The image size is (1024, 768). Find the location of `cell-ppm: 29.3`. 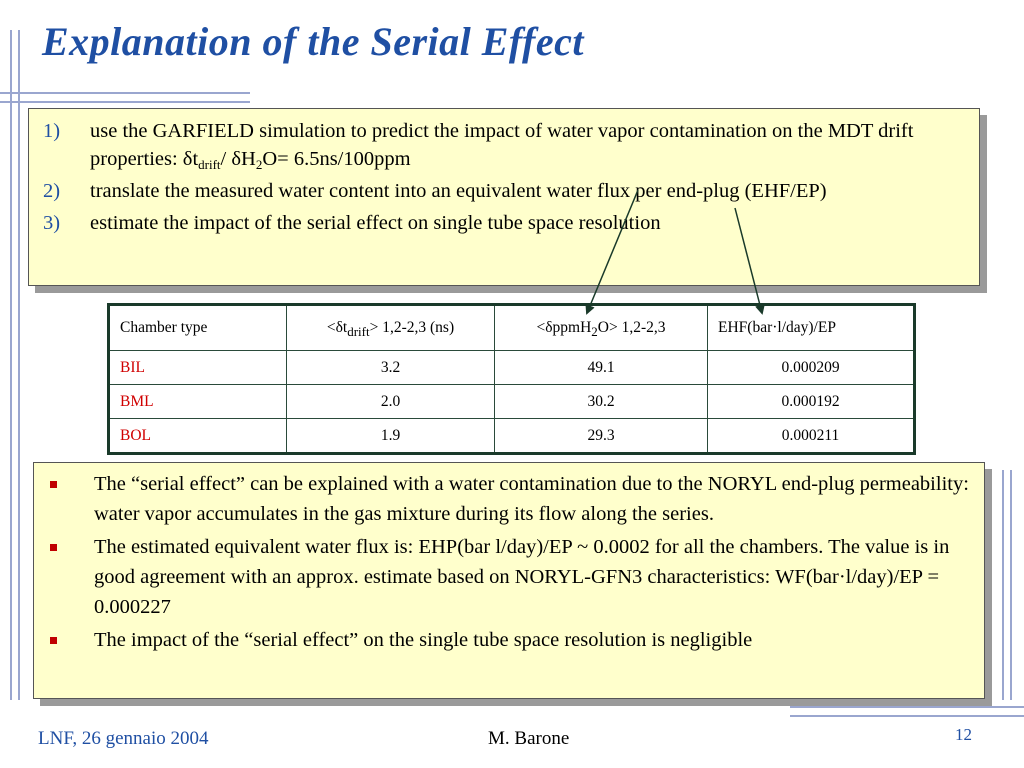

cell-ppm: 29.3 is located at coordinates (601, 436).